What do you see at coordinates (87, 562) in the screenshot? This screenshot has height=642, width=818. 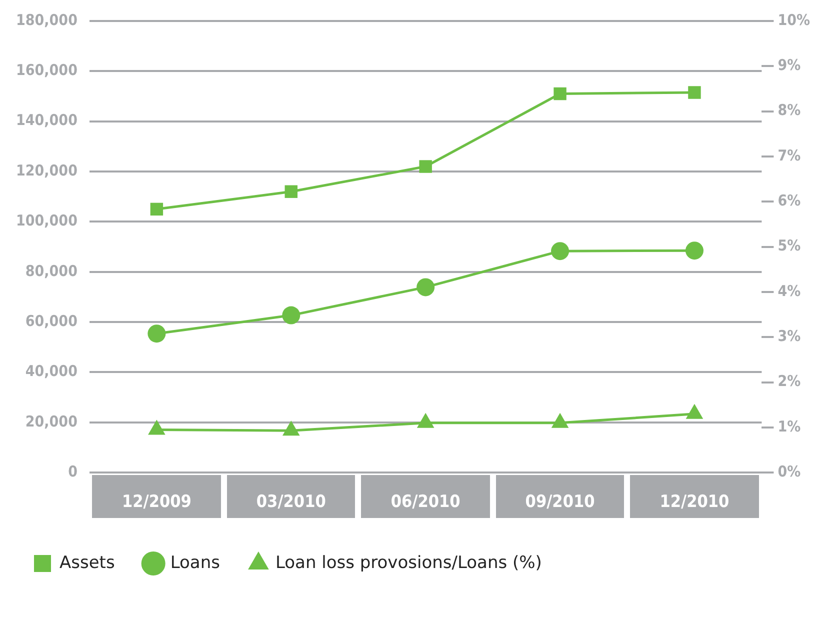 I see `legend-label: Assets` at bounding box center [87, 562].